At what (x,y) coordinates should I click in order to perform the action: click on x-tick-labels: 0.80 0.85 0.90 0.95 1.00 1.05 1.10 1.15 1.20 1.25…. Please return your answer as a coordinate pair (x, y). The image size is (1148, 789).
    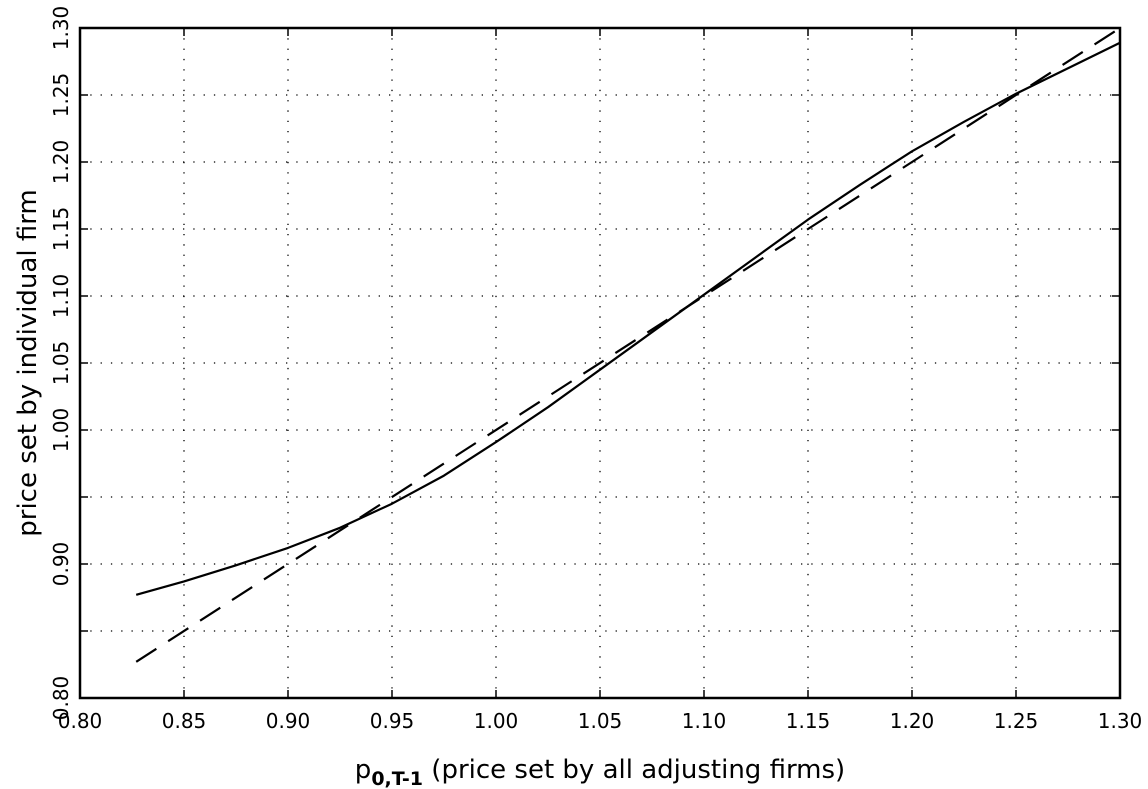
    Looking at the image, I should click on (600, 721).